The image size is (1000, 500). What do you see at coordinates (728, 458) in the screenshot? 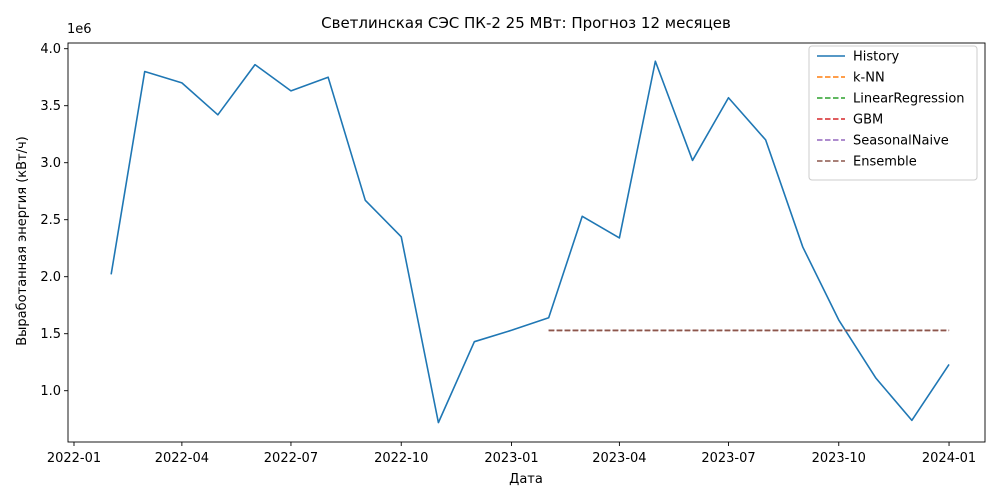
I see `x-tick-label: 2023-07` at bounding box center [728, 458].